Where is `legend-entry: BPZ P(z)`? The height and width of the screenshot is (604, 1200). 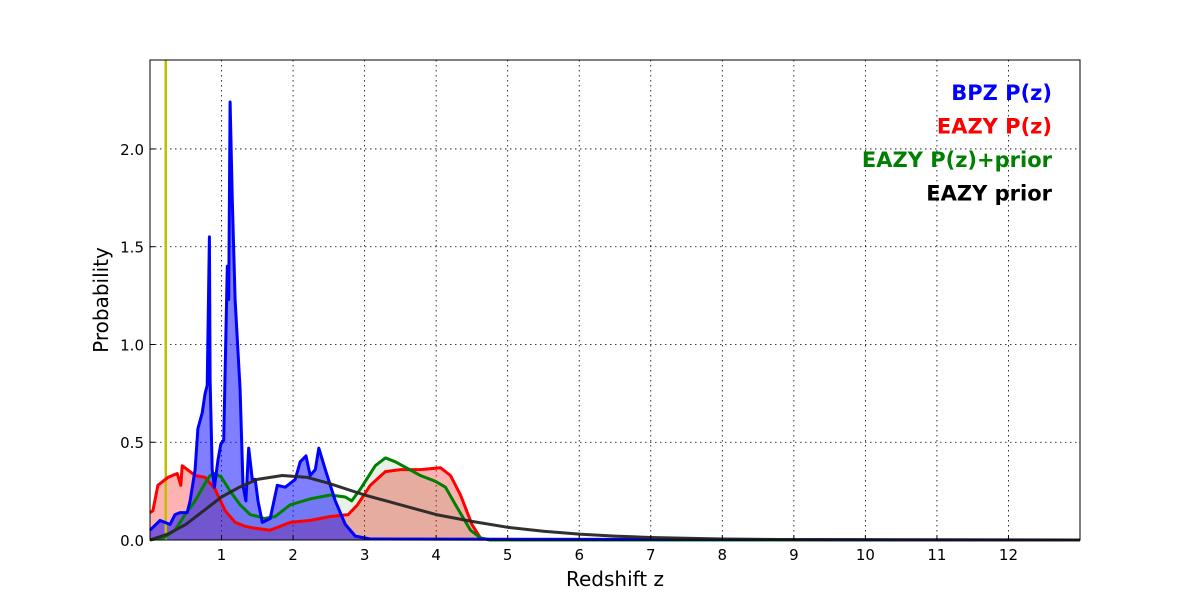
legend-entry: BPZ P(z) is located at coordinates (1001, 93).